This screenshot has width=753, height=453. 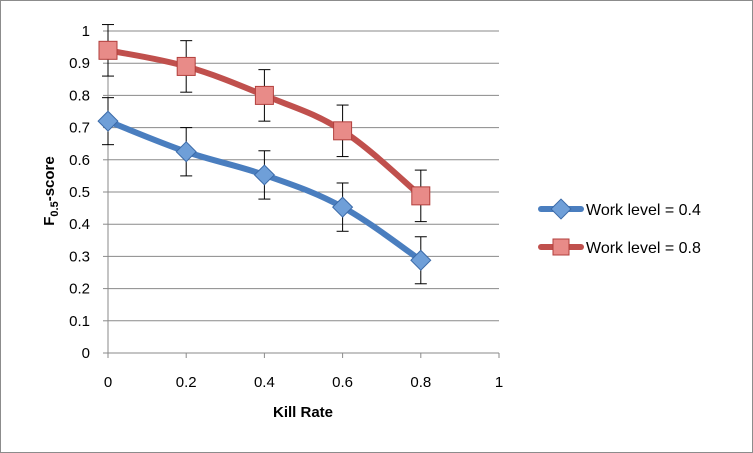 I want to click on y-tick-label: 0.1, so click(x=79, y=321).